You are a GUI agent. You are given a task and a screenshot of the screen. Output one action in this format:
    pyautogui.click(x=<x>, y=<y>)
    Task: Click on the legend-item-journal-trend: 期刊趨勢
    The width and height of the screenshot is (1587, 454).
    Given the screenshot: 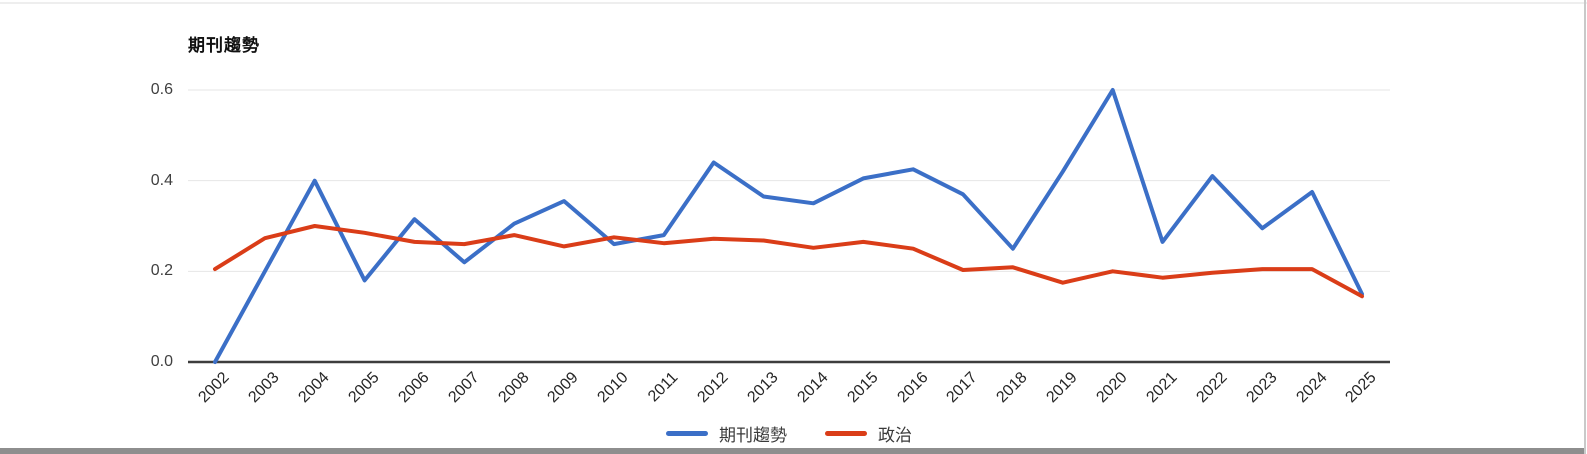 What is the action you would take?
    pyautogui.click(x=726, y=433)
    